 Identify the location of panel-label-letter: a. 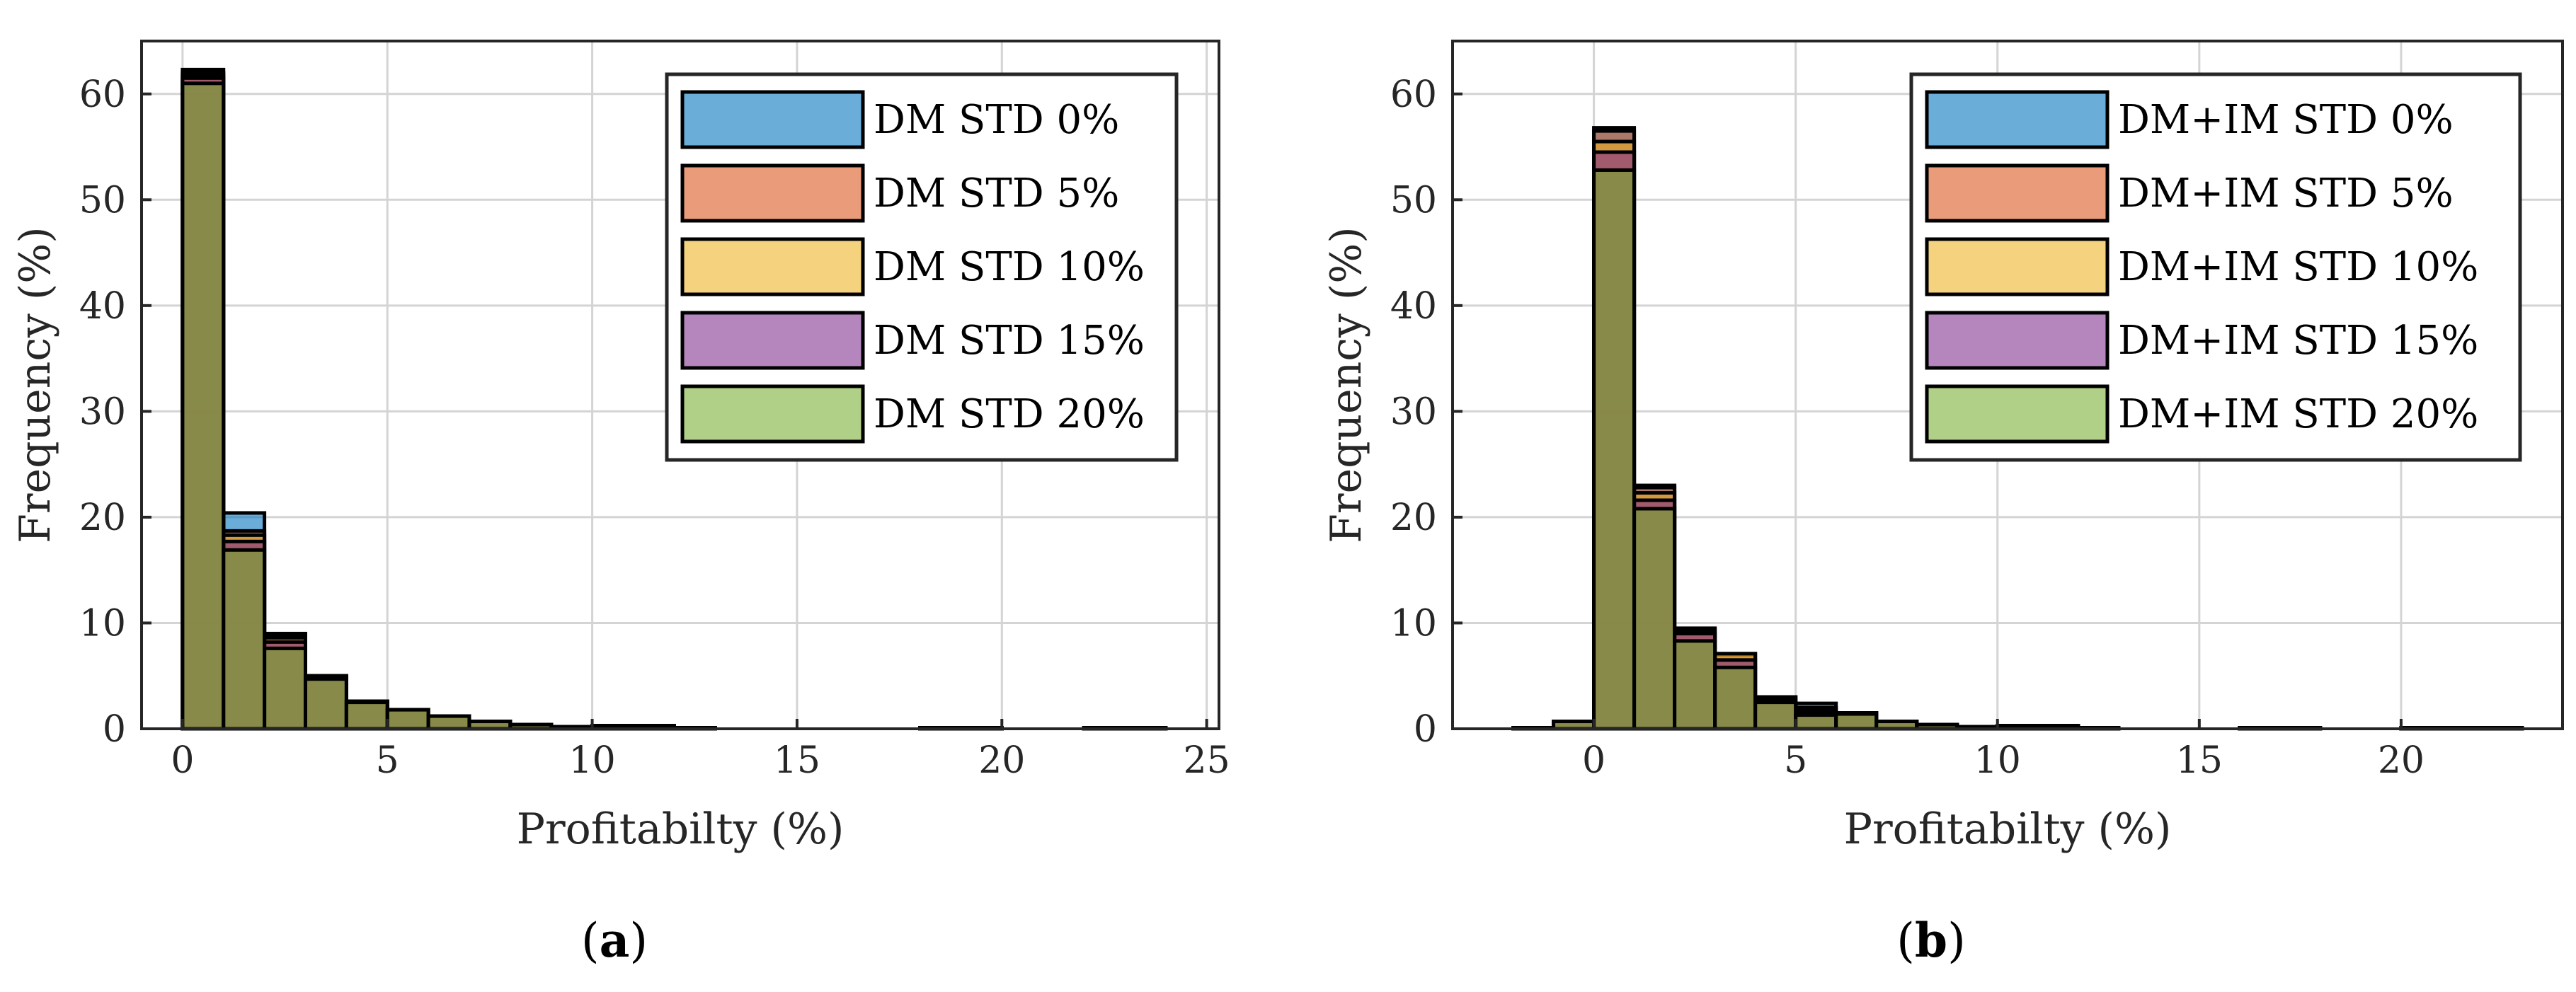
(615, 941).